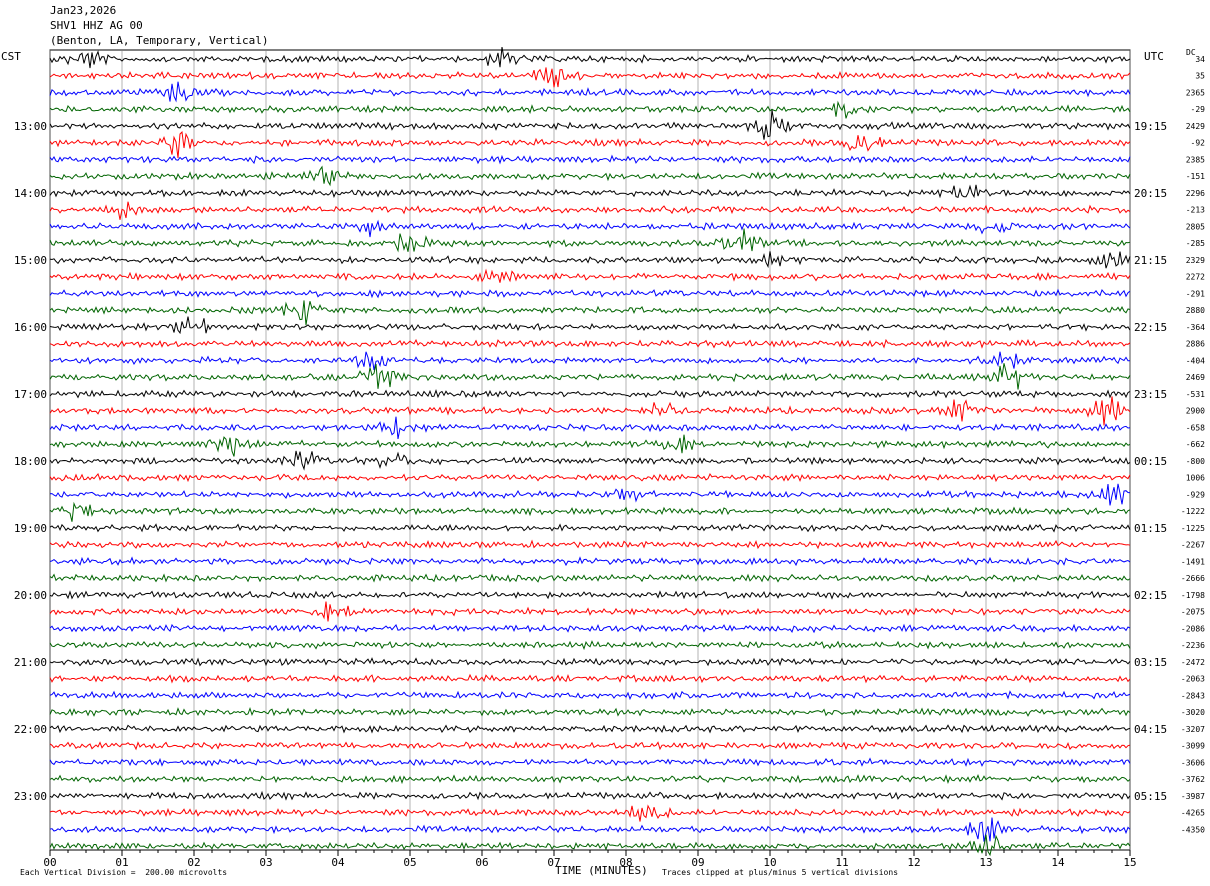 Image resolution: width=1210 pixels, height=886 pixels. What do you see at coordinates (553, 862) in the screenshot?
I see `x-tick-label: 07` at bounding box center [553, 862].